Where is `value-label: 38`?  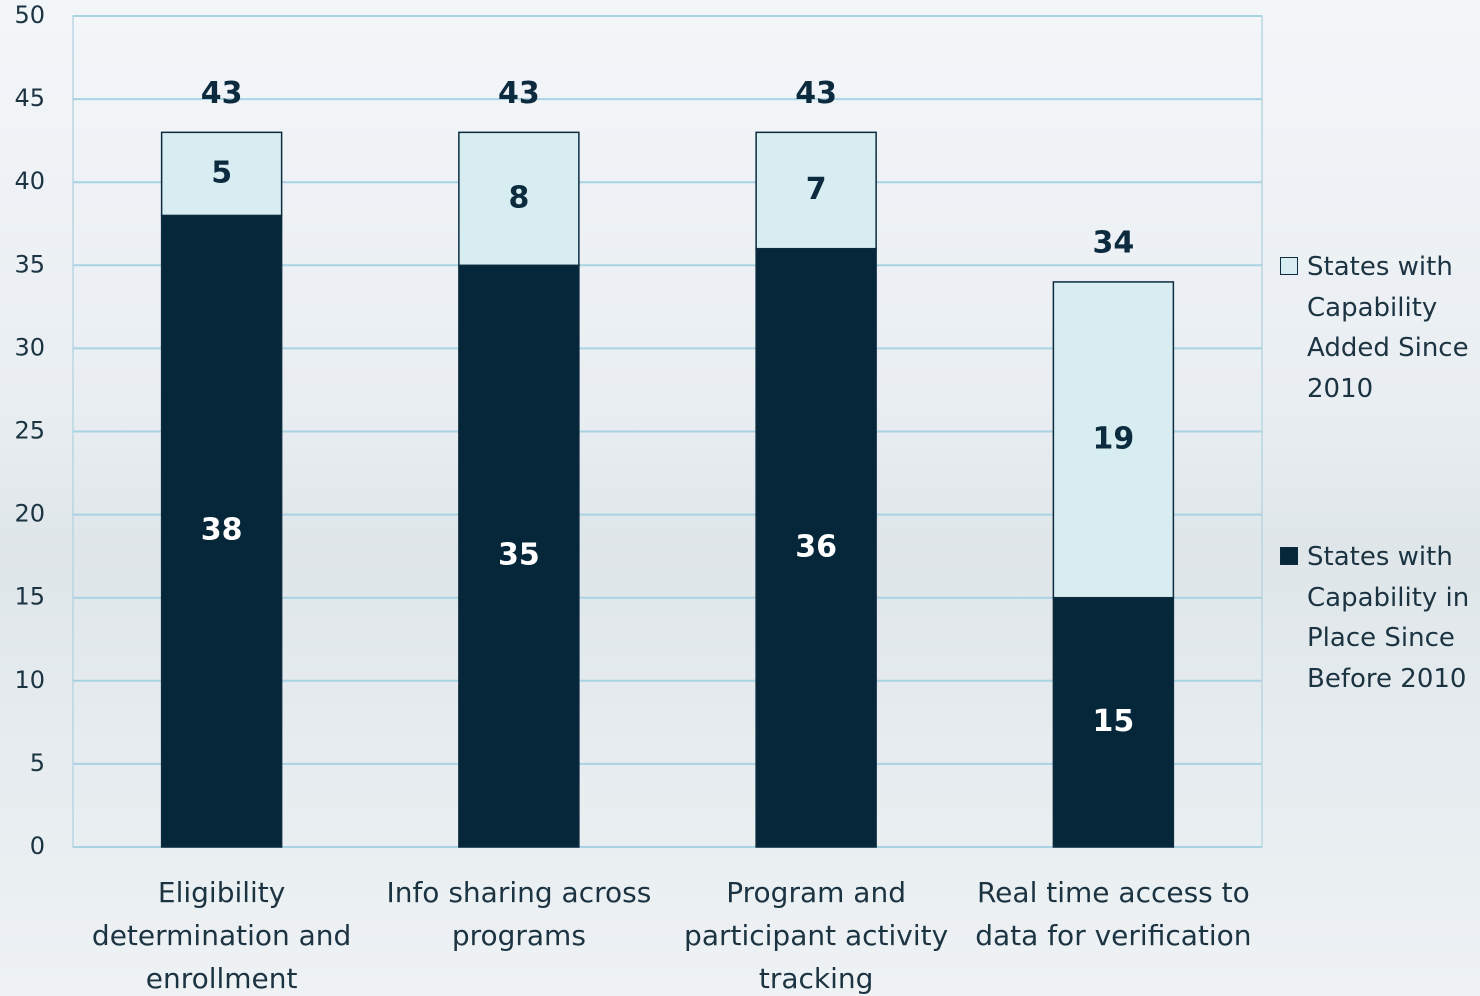 value-label: 38 is located at coordinates (222, 530).